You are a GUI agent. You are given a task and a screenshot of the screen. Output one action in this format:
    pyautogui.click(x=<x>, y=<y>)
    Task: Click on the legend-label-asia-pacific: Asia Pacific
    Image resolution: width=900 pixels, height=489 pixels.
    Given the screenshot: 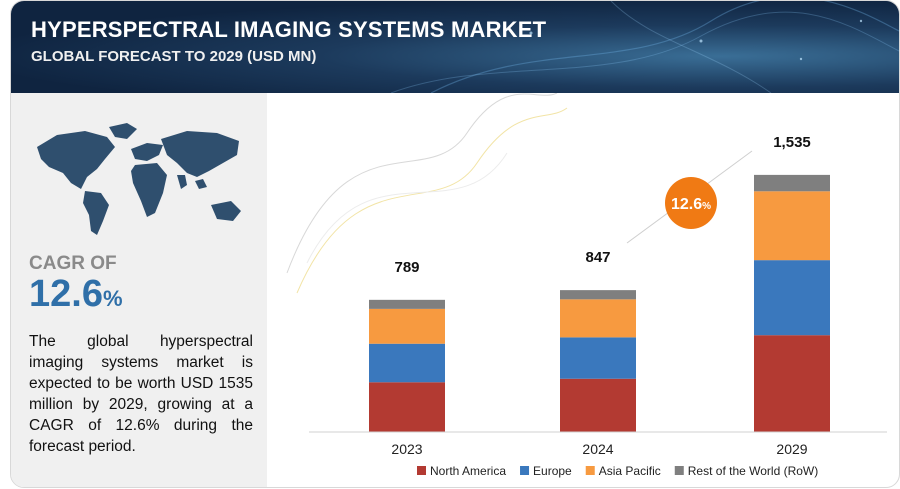 What is the action you would take?
    pyautogui.click(x=630, y=471)
    